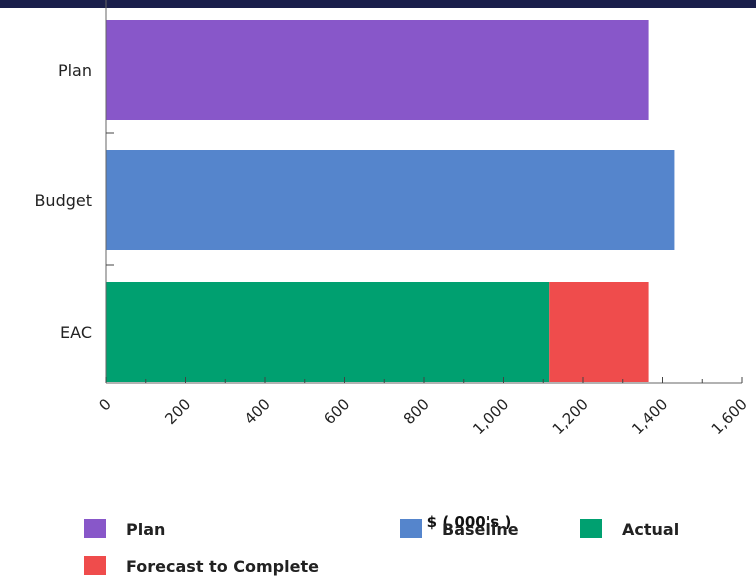 The image size is (756, 578). Describe the element at coordinates (104, 404) in the screenshot. I see `x-tick-label: 0` at that location.